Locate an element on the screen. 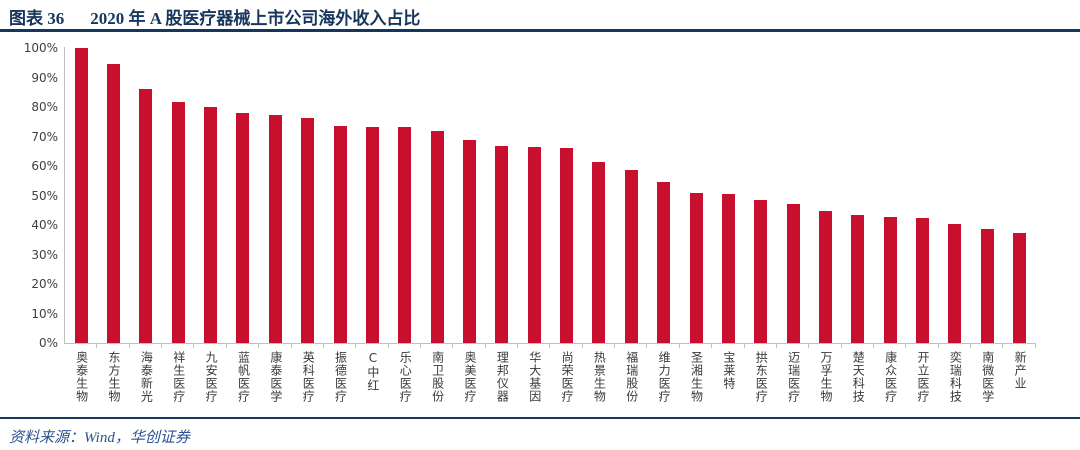 The height and width of the screenshot is (450, 1080). x-label-slot: 乐心医疗 is located at coordinates (405, 382).